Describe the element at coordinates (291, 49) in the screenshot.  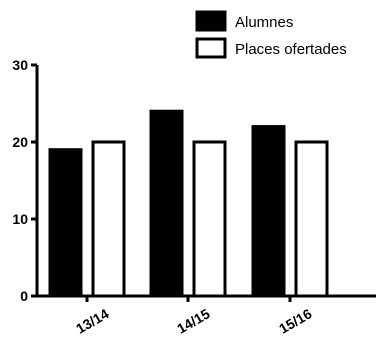
I see `legend-label: Places ofertades` at that location.